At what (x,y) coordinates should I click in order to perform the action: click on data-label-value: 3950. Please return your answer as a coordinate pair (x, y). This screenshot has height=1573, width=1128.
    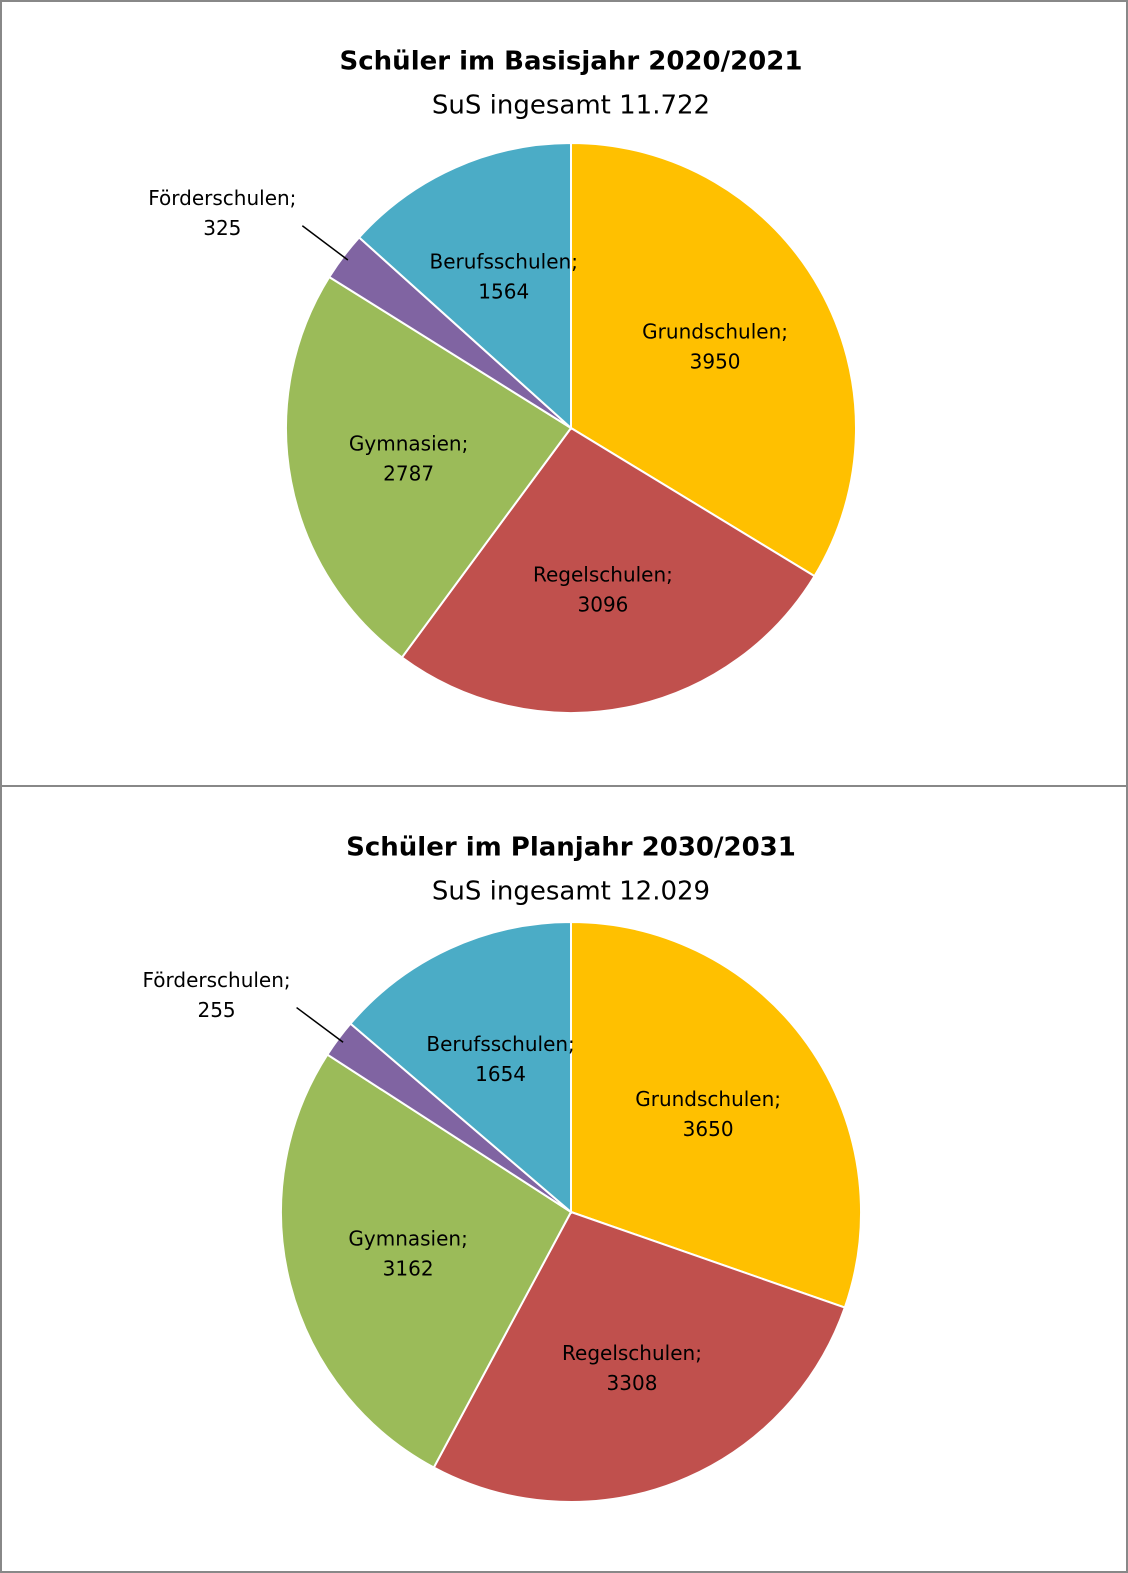
    Looking at the image, I should click on (715, 361).